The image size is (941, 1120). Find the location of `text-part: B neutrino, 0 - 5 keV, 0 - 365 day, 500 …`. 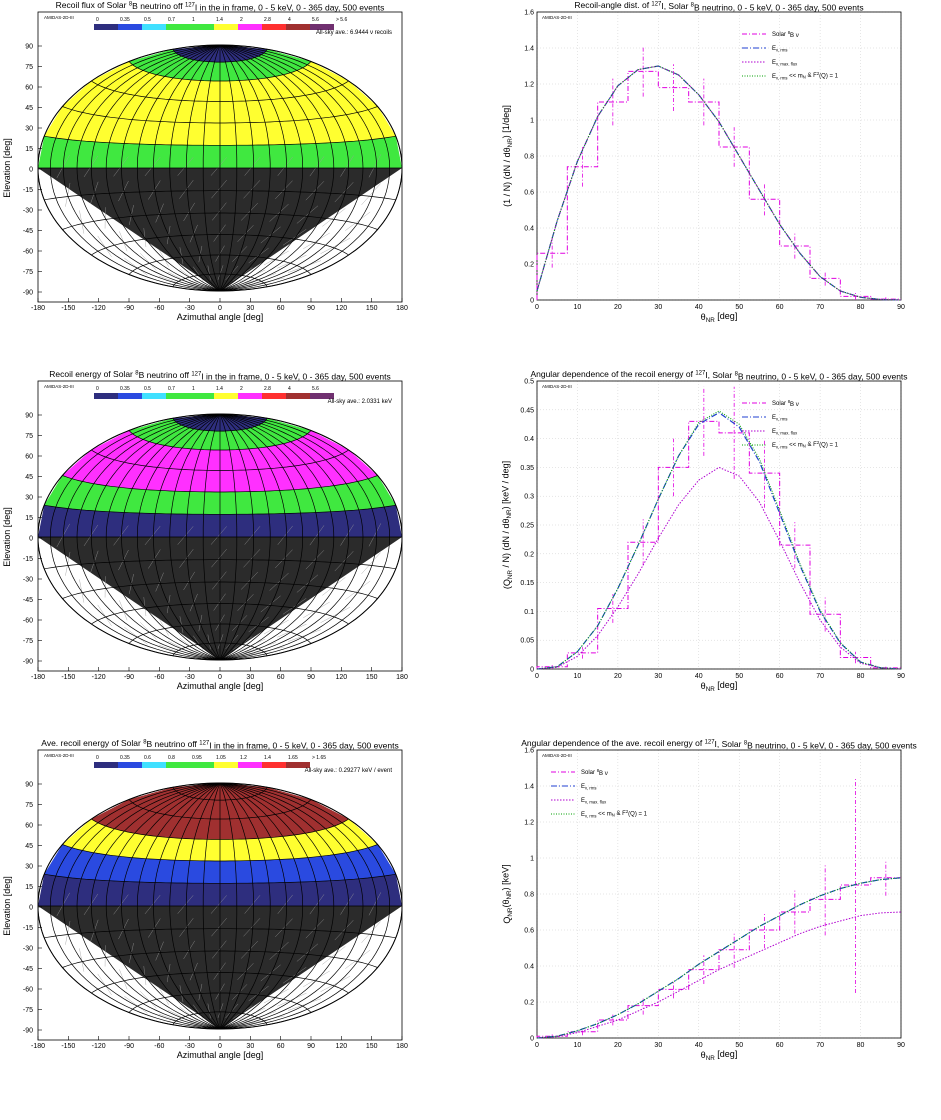

text-part: B neutrino, 0 - 5 keV, 0 - 365 day, 500 … is located at coordinates (832, 745).